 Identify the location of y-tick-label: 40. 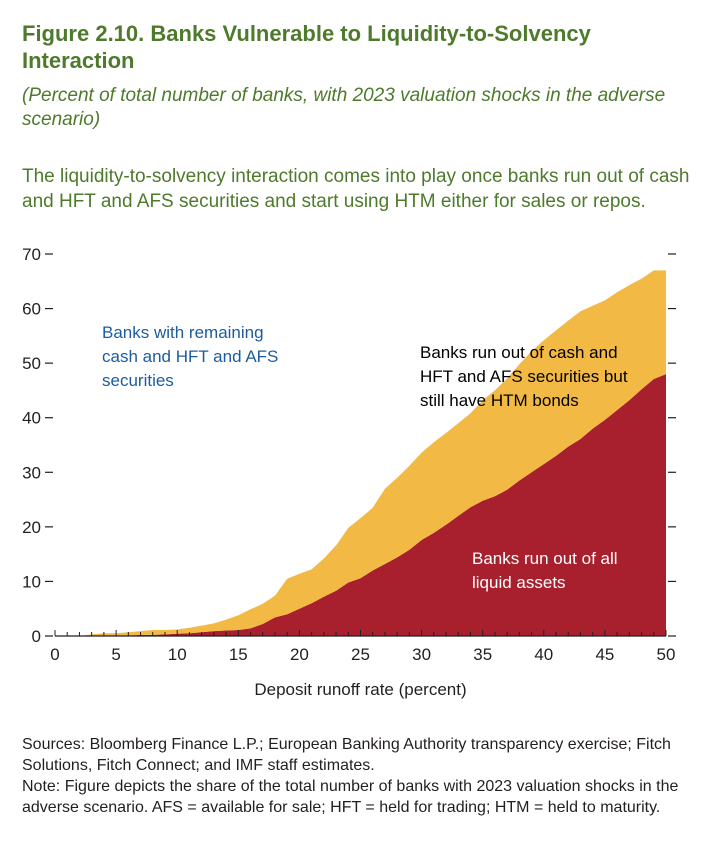
(31, 418).